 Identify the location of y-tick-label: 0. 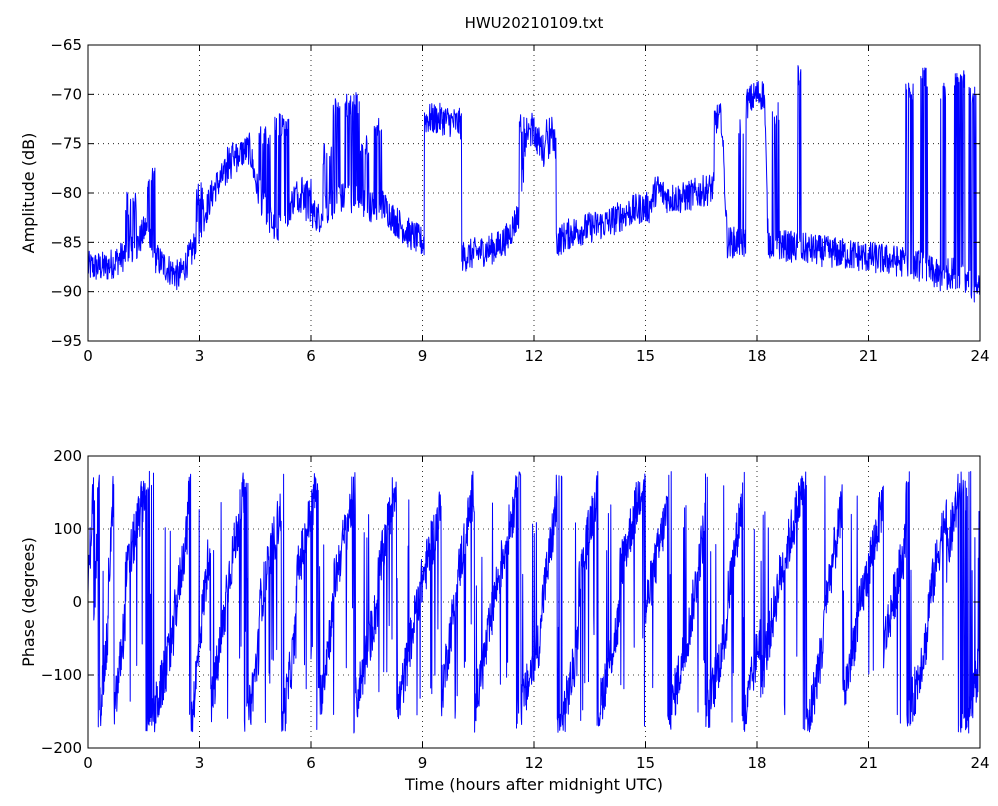
(77, 602).